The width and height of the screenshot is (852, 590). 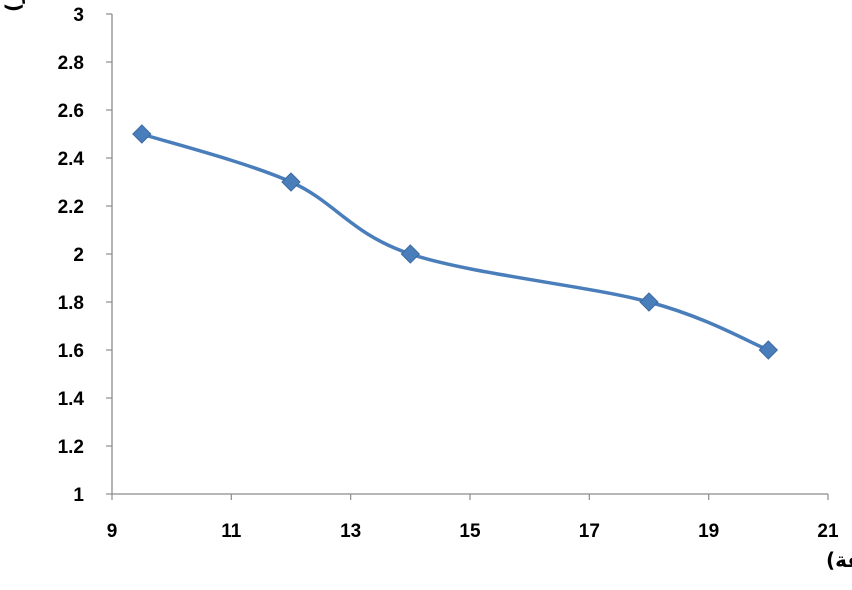 I want to click on x-tick-labels: 9 11 13 15 17 19 21, so click(x=473, y=531).